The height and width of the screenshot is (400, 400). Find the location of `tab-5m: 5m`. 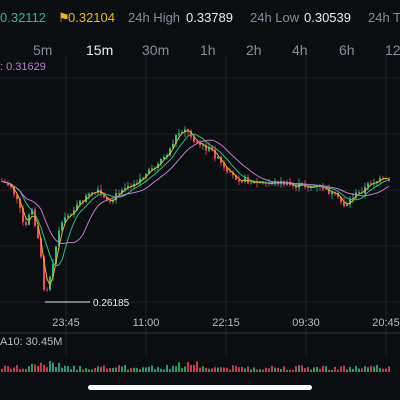

tab-5m: 5m is located at coordinates (43, 50).